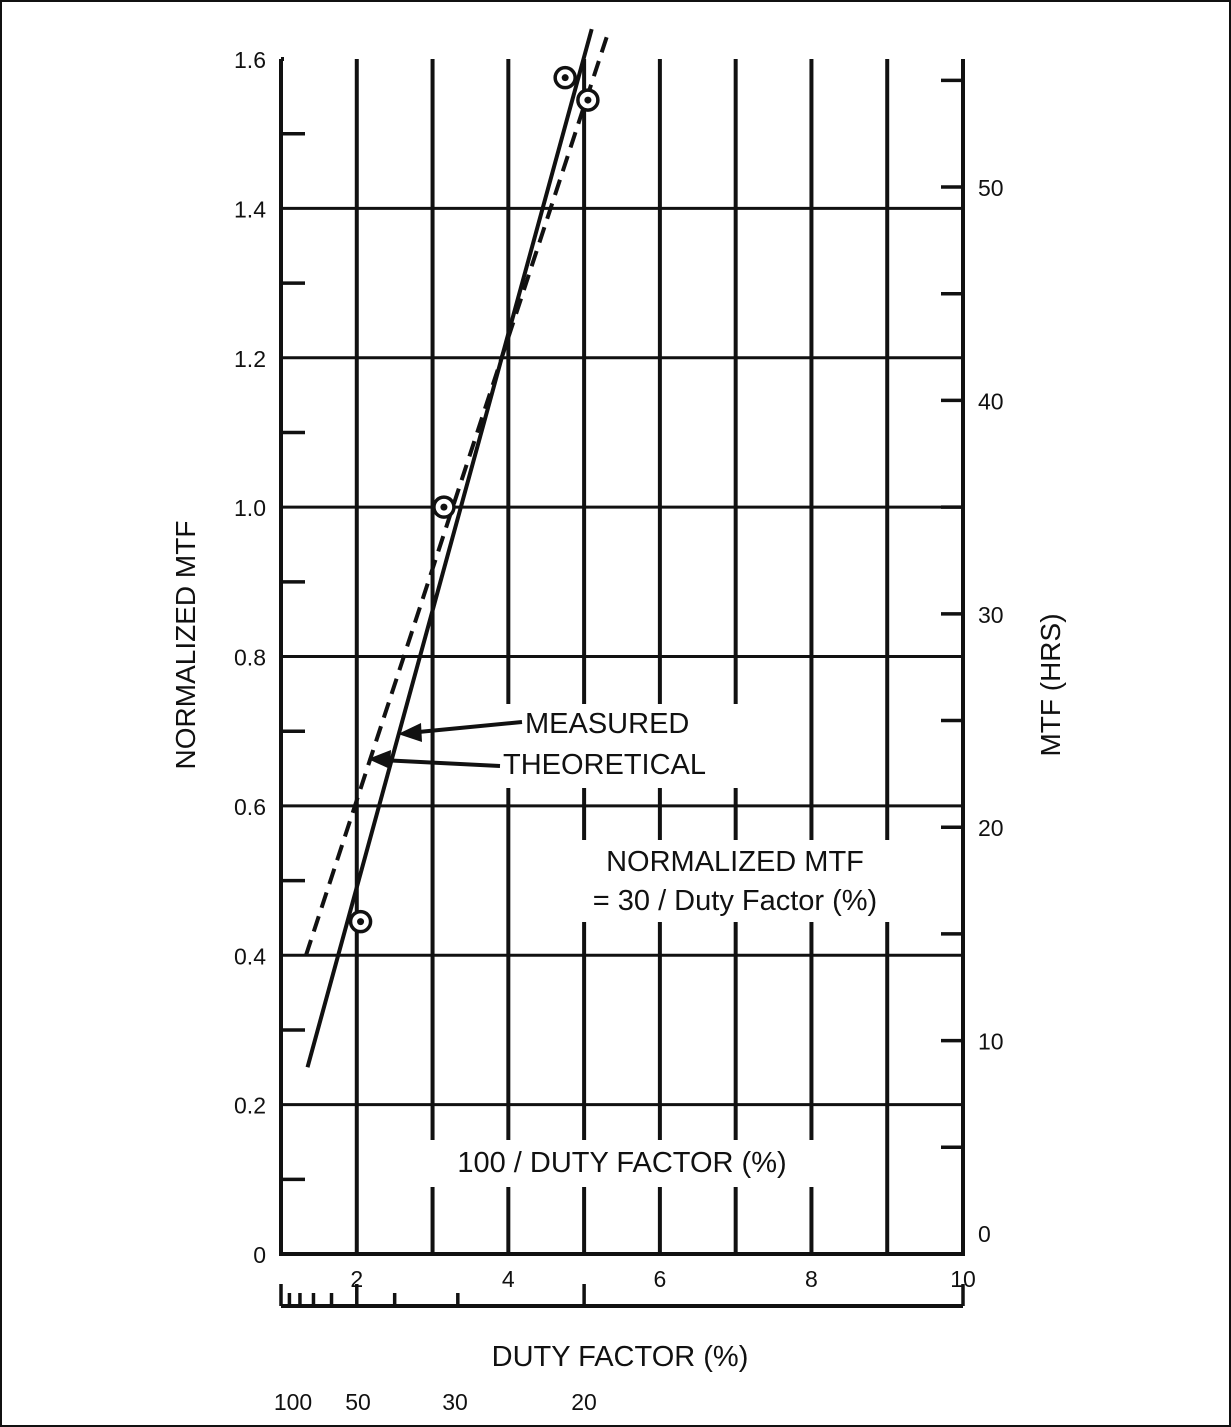 This screenshot has height=1427, width=1231. I want to click on y-left-tick-label: 1.2, so click(250, 359).